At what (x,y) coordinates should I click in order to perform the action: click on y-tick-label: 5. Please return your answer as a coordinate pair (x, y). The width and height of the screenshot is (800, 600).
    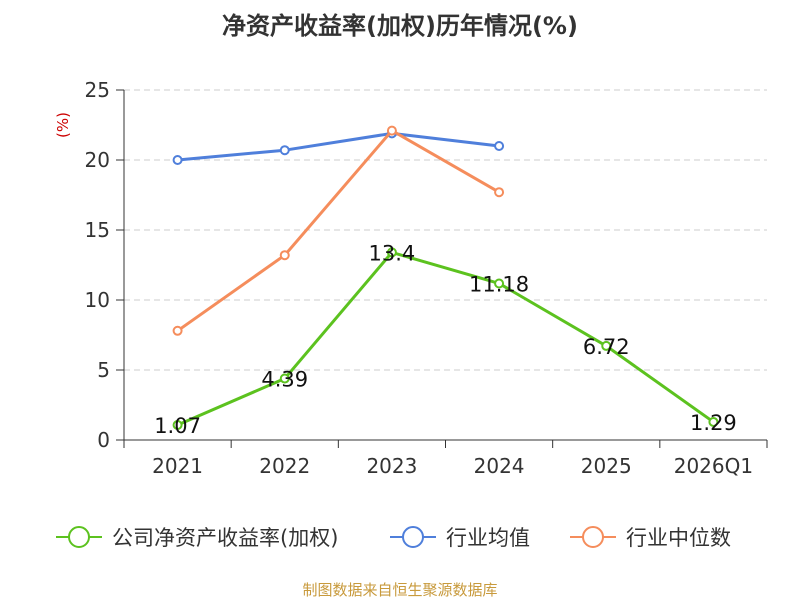
    Looking at the image, I should click on (103, 370).